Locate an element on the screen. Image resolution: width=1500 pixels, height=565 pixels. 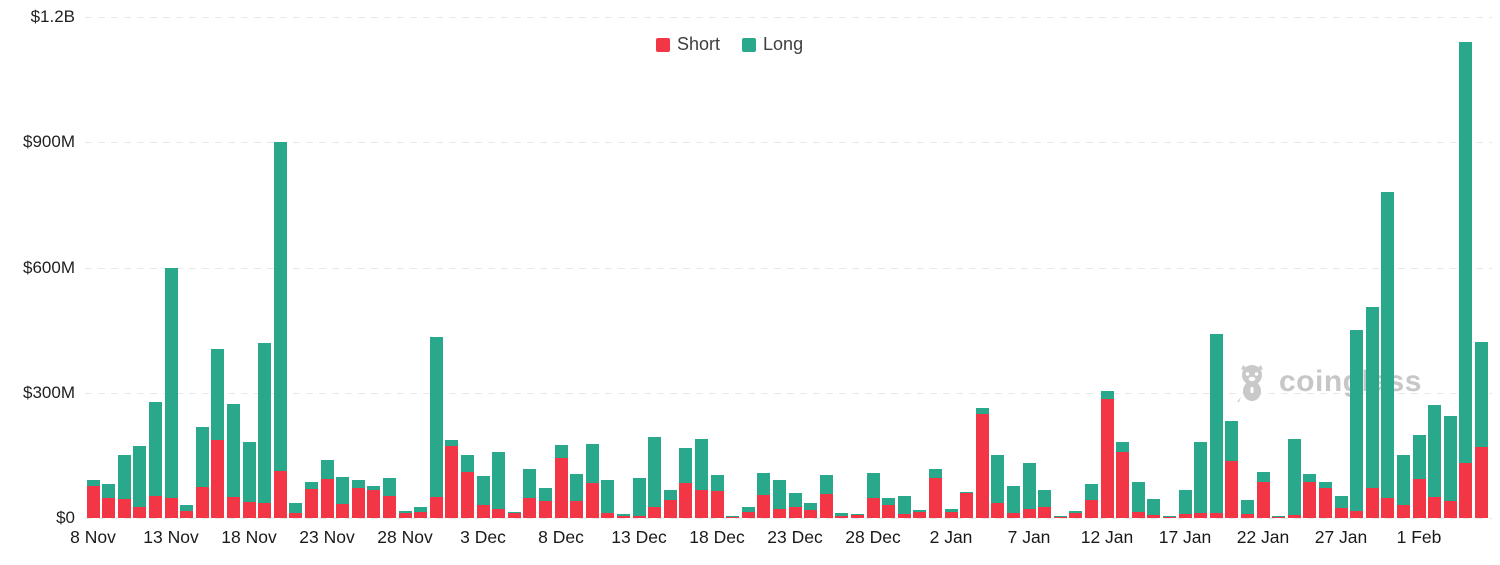
bar-18-nov is located at coordinates (249, 480).